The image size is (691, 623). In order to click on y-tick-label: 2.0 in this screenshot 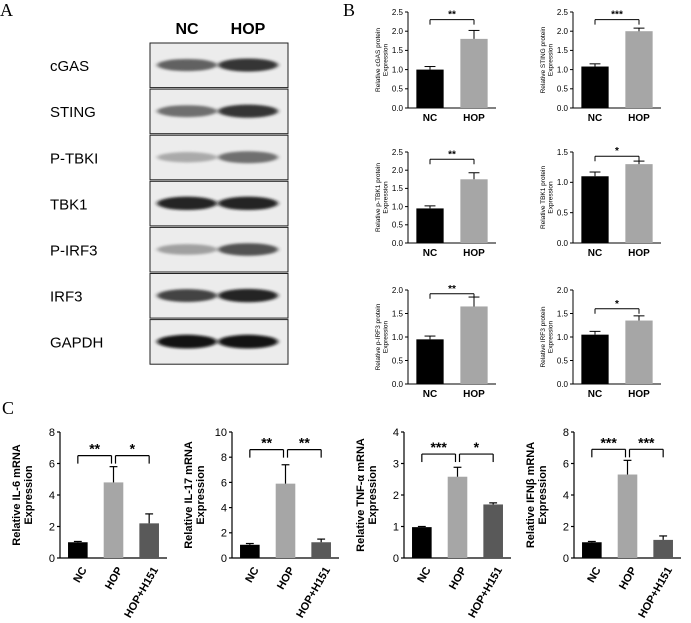, I will do `click(563, 290)`.